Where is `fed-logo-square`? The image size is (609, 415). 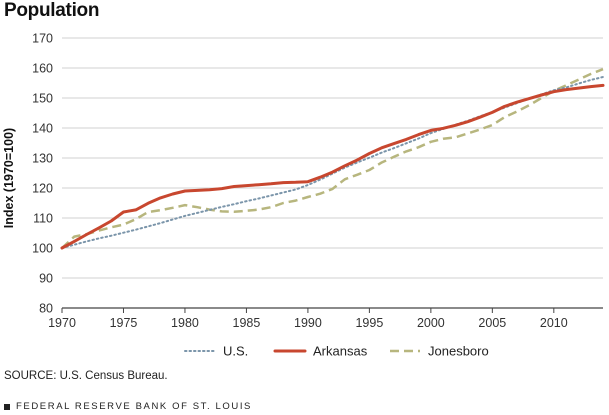 fed-logo-square is located at coordinates (7, 406).